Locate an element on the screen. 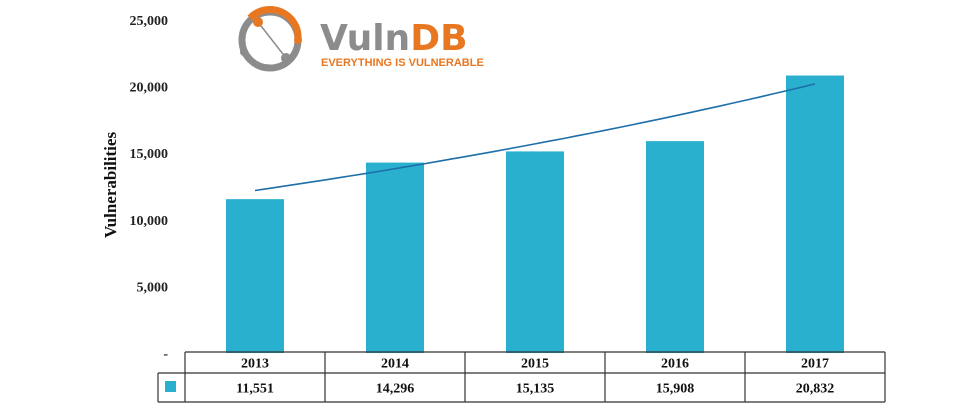 The height and width of the screenshot is (420, 960). x-category-label: 2014 is located at coordinates (395, 364).